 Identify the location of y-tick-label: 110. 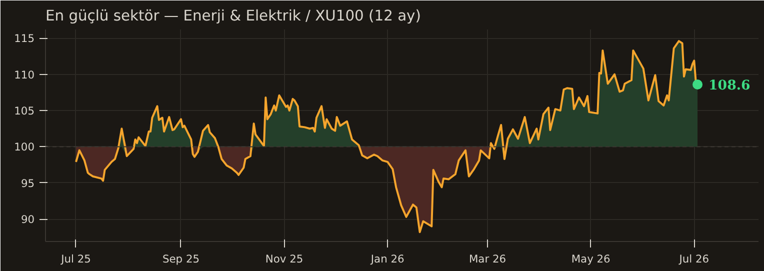
(24, 75).